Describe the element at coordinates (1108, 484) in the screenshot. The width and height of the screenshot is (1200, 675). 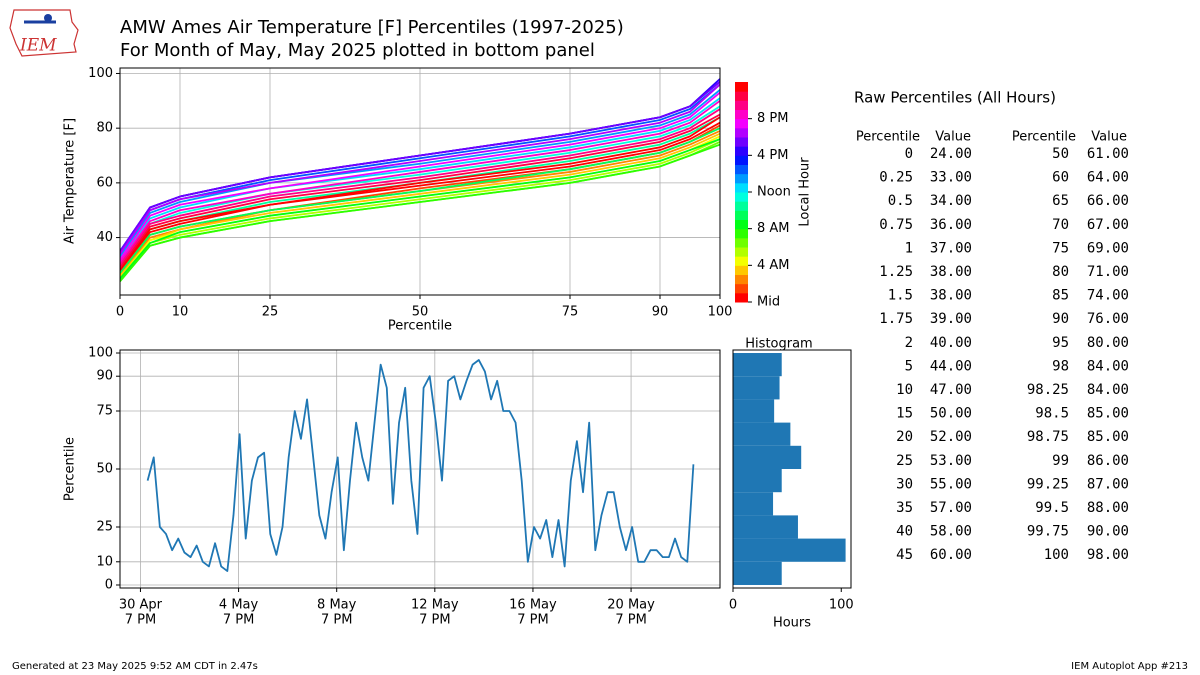
I see `table-cell: 87.00` at that location.